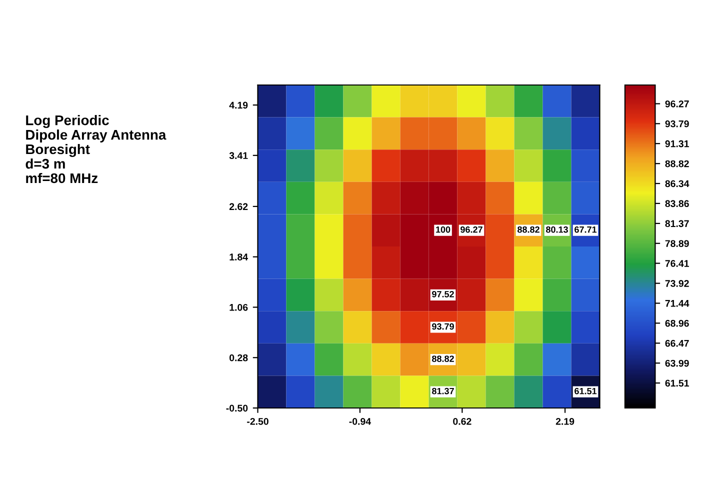 The width and height of the screenshot is (720, 500). I want to click on x-tick-label: -0.94, so click(360, 421).